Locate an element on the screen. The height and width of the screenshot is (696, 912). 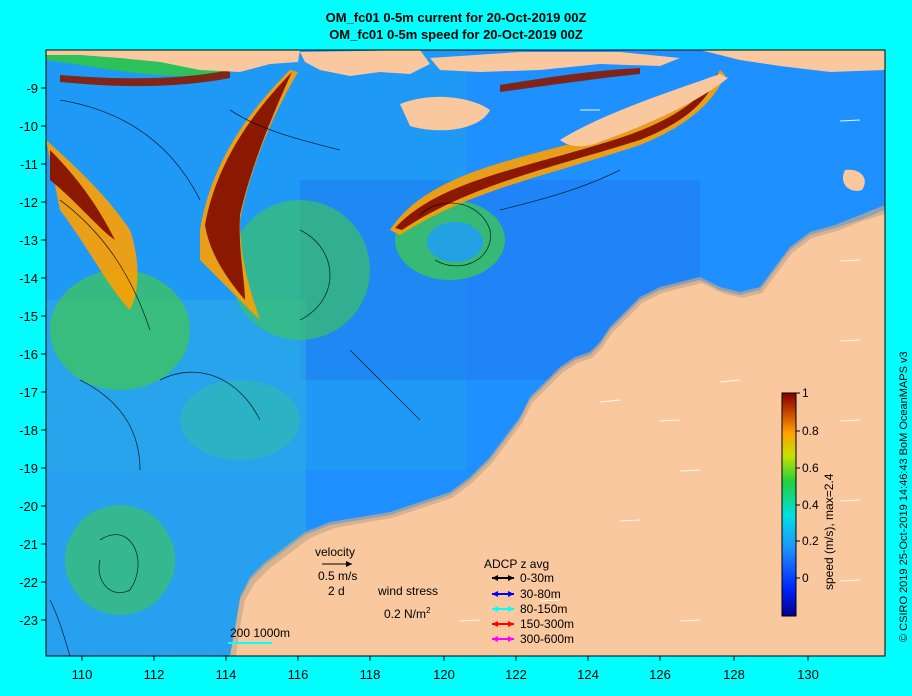
y-tick-label: -9 is located at coordinates (32, 88).